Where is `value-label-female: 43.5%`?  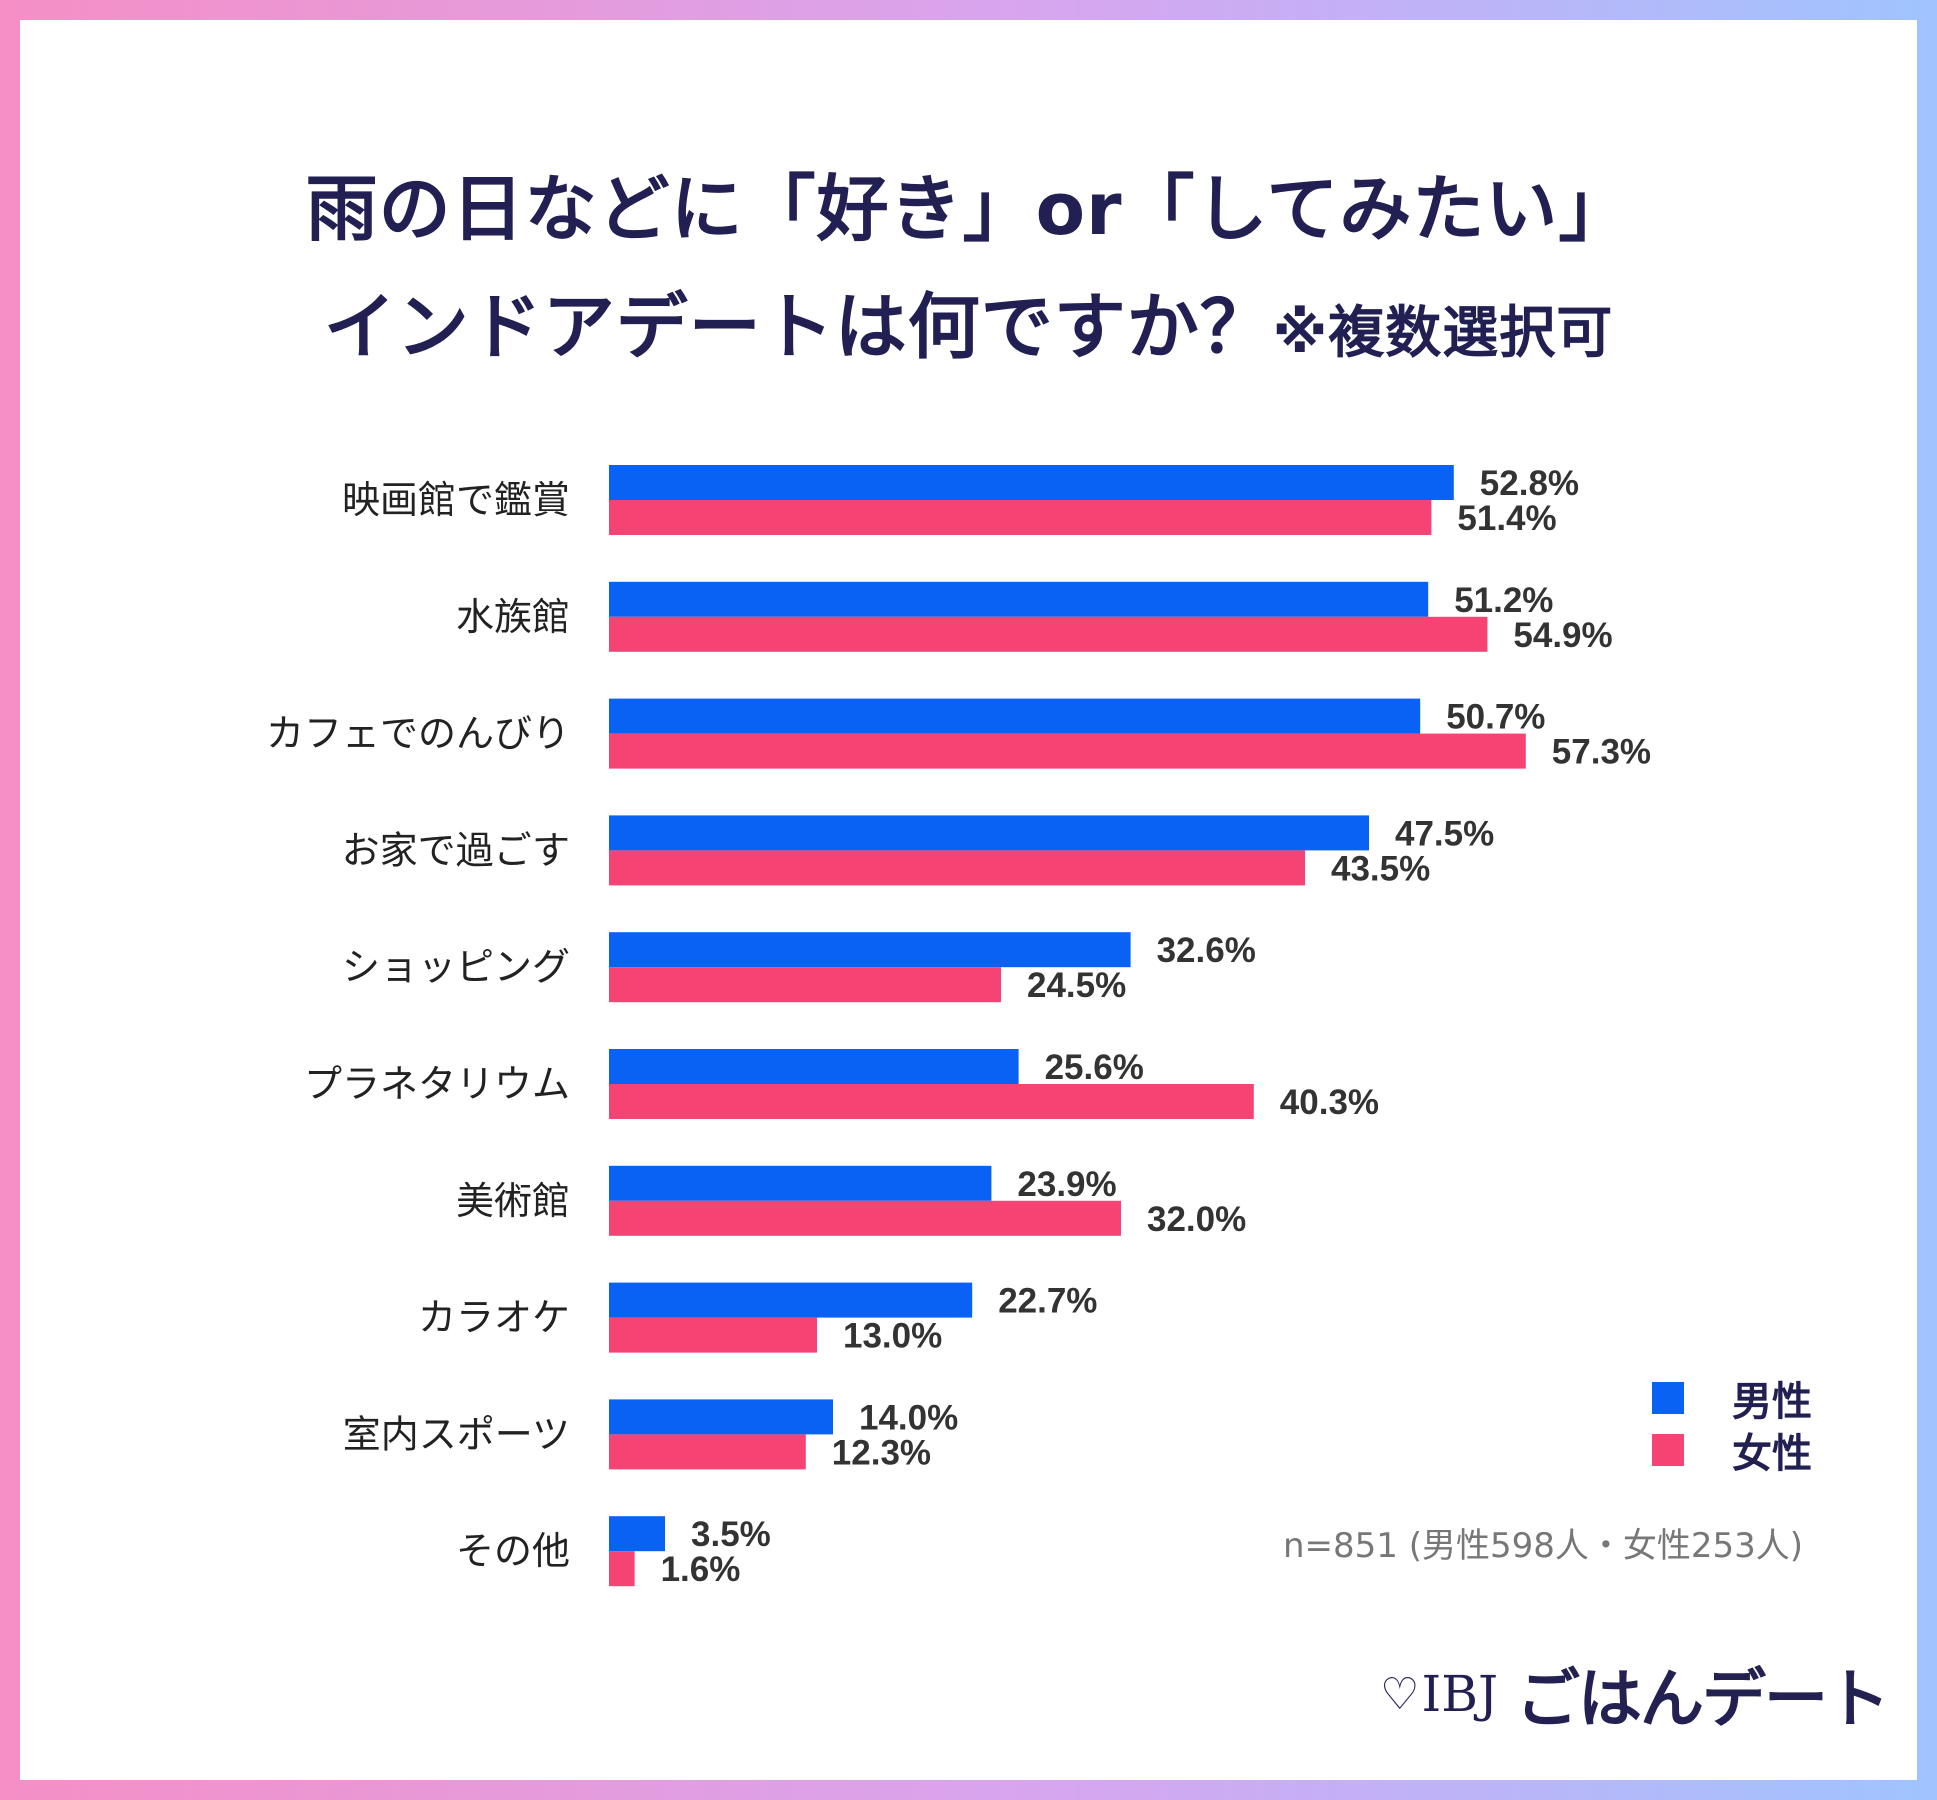 value-label-female: 43.5% is located at coordinates (1380, 868).